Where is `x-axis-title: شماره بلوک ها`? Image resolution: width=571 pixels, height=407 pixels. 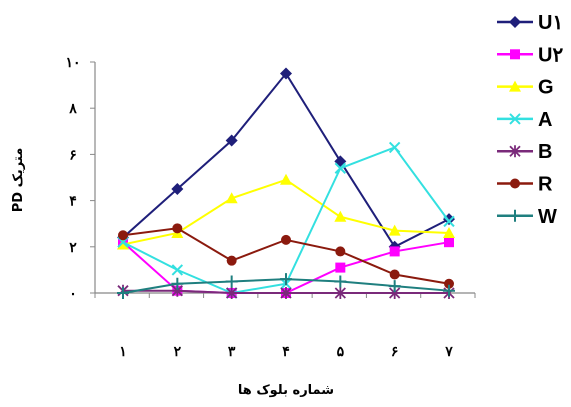 x-axis-title: شماره بلوک ها is located at coordinates (286, 390).